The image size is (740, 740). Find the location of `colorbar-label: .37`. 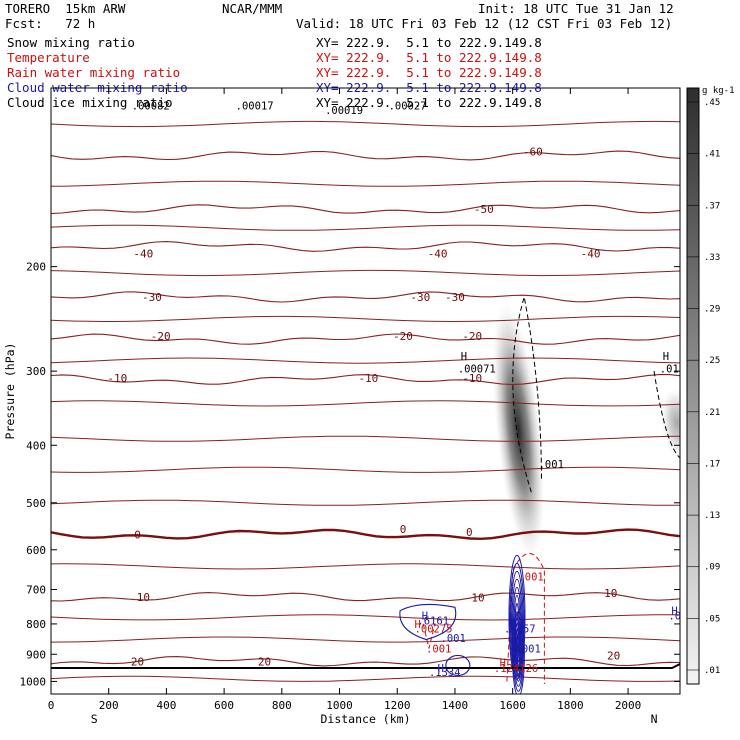

colorbar-label: .37 is located at coordinates (712, 206).